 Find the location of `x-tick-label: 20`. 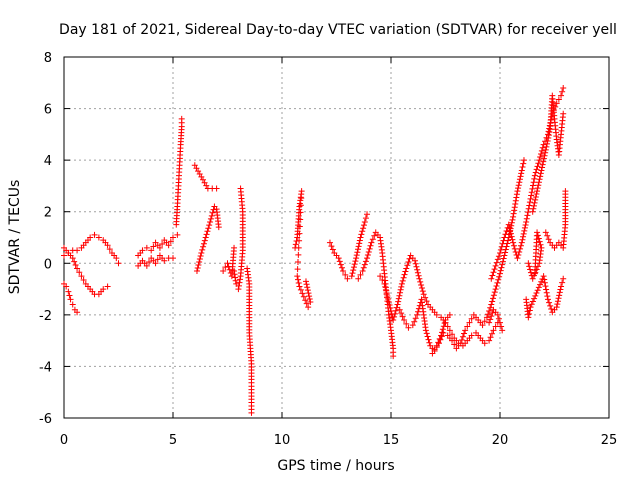

x-tick-label: 20 is located at coordinates (500, 440).